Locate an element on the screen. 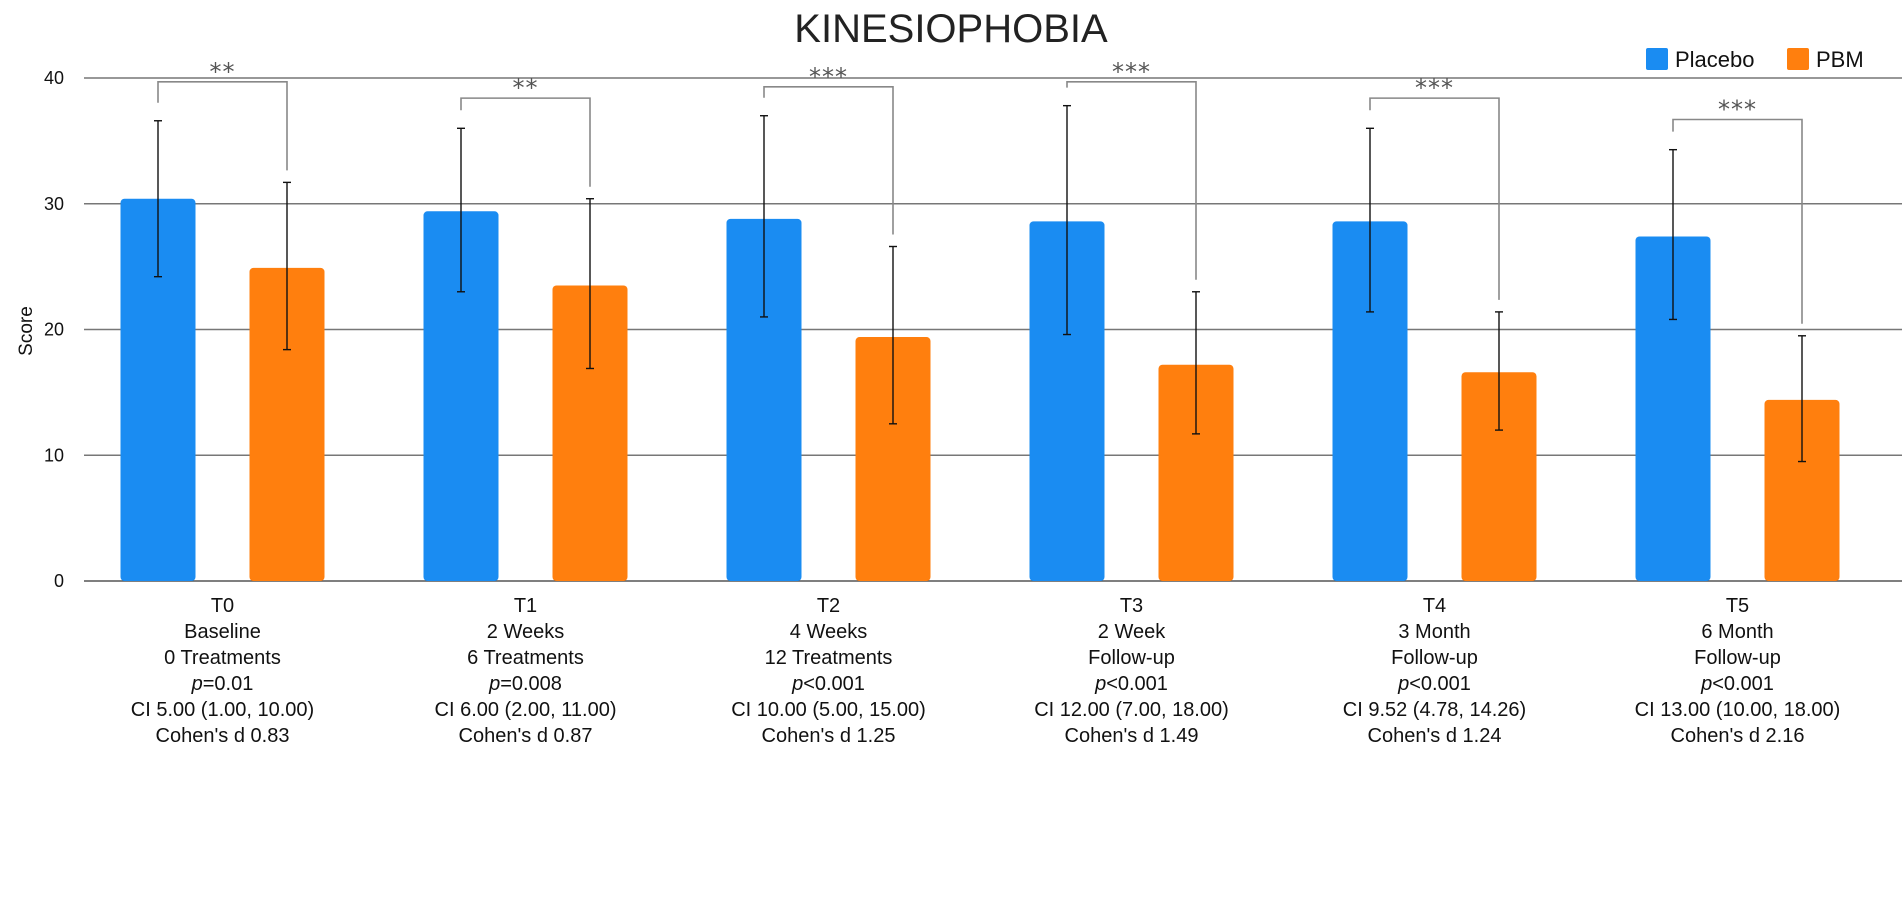  error-bar-pbm-t4 is located at coordinates (1499, 371).